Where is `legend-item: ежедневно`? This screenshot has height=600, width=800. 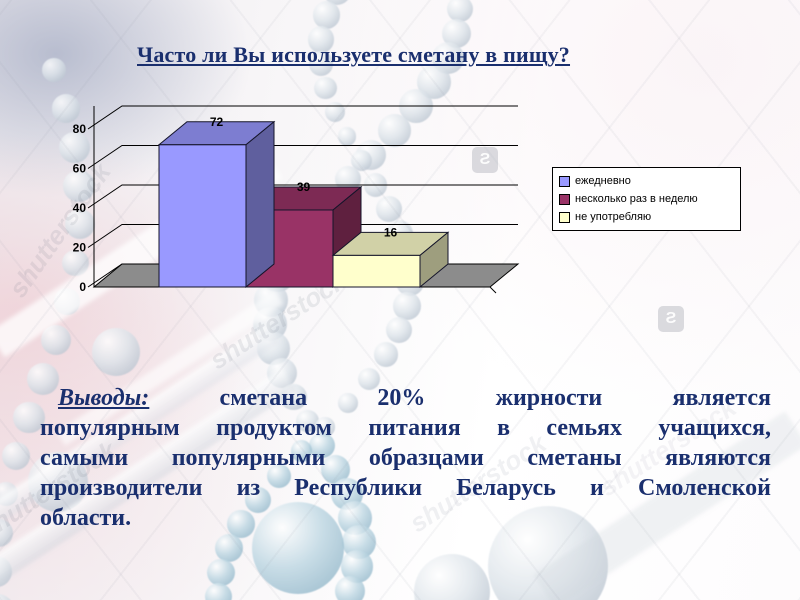
legend-item: ежедневно is located at coordinates (646, 181).